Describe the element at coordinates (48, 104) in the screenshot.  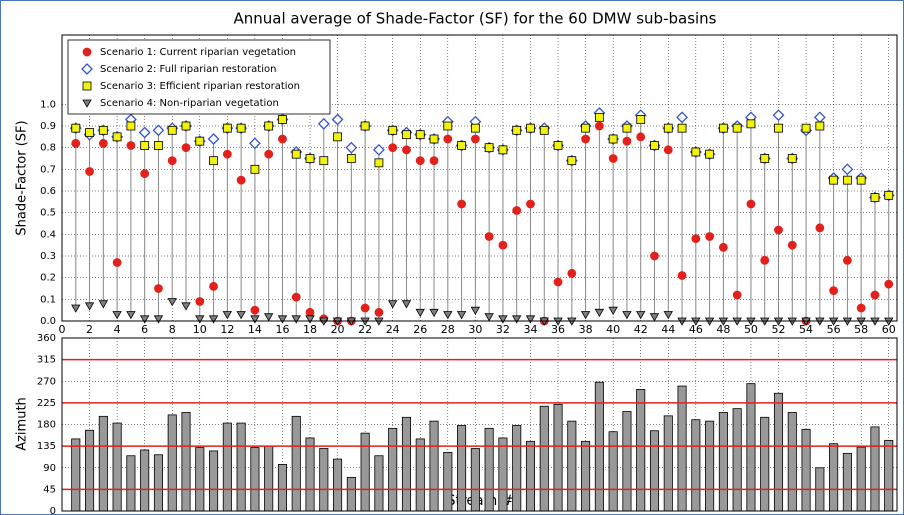
I see `y-tick-label: 1.0` at that location.